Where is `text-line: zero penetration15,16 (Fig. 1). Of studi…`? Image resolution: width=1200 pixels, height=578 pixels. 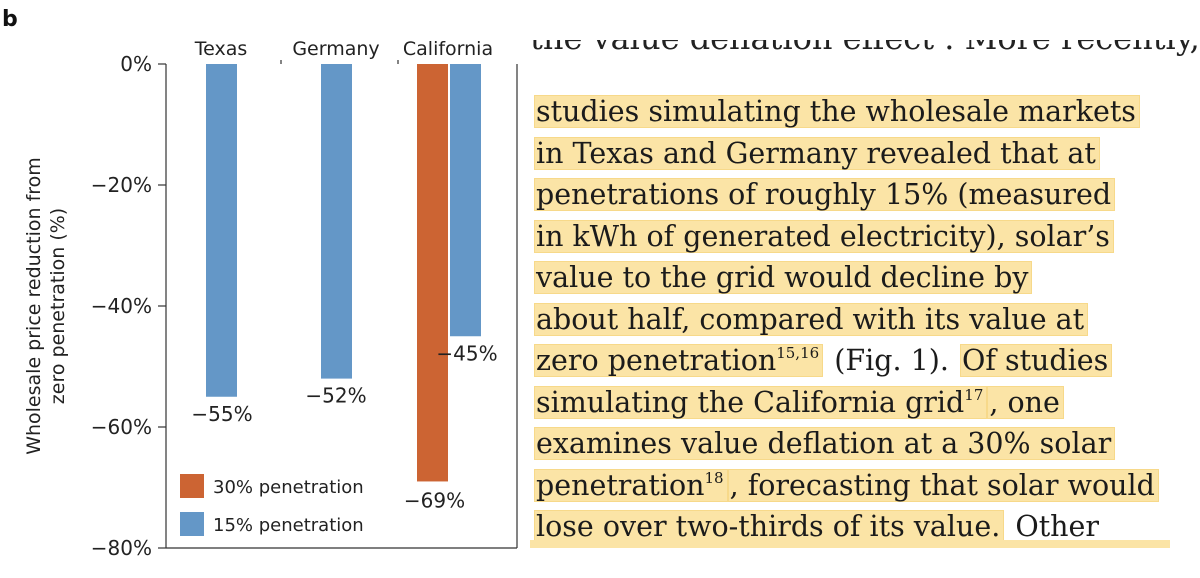 text-line: zero penetration15,16 (Fig. 1). Of studi… is located at coordinates (823, 361).